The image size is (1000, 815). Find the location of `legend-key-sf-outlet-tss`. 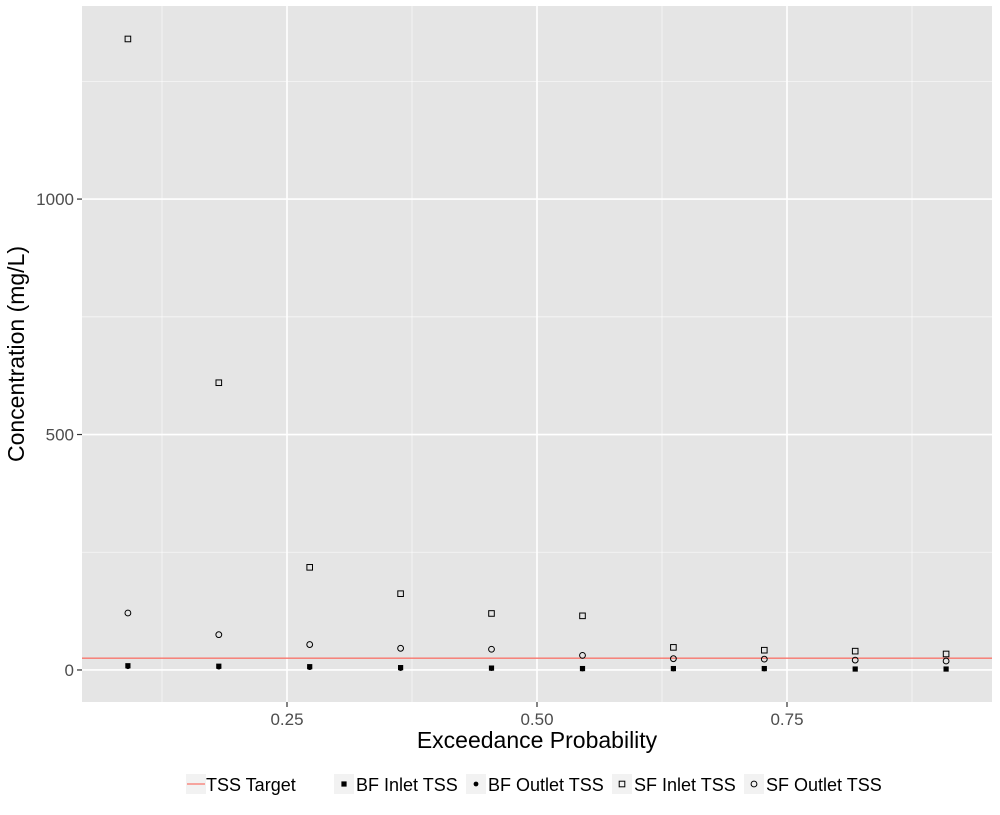

legend-key-sf-outlet-tss is located at coordinates (754, 784).